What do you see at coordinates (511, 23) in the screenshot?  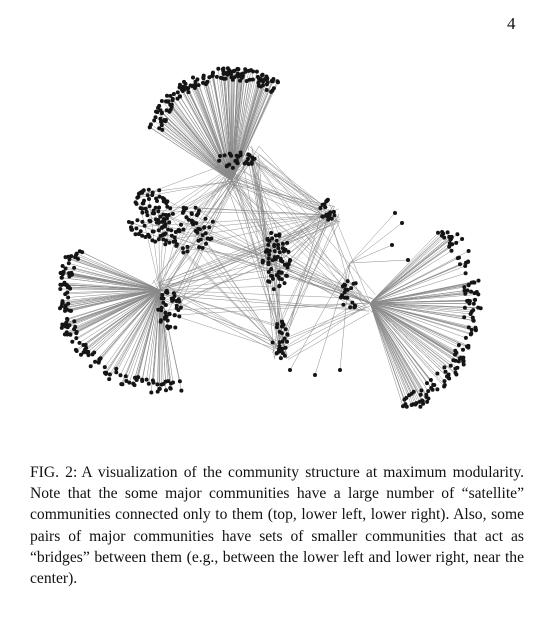 I see `page-number: 4` at bounding box center [511, 23].